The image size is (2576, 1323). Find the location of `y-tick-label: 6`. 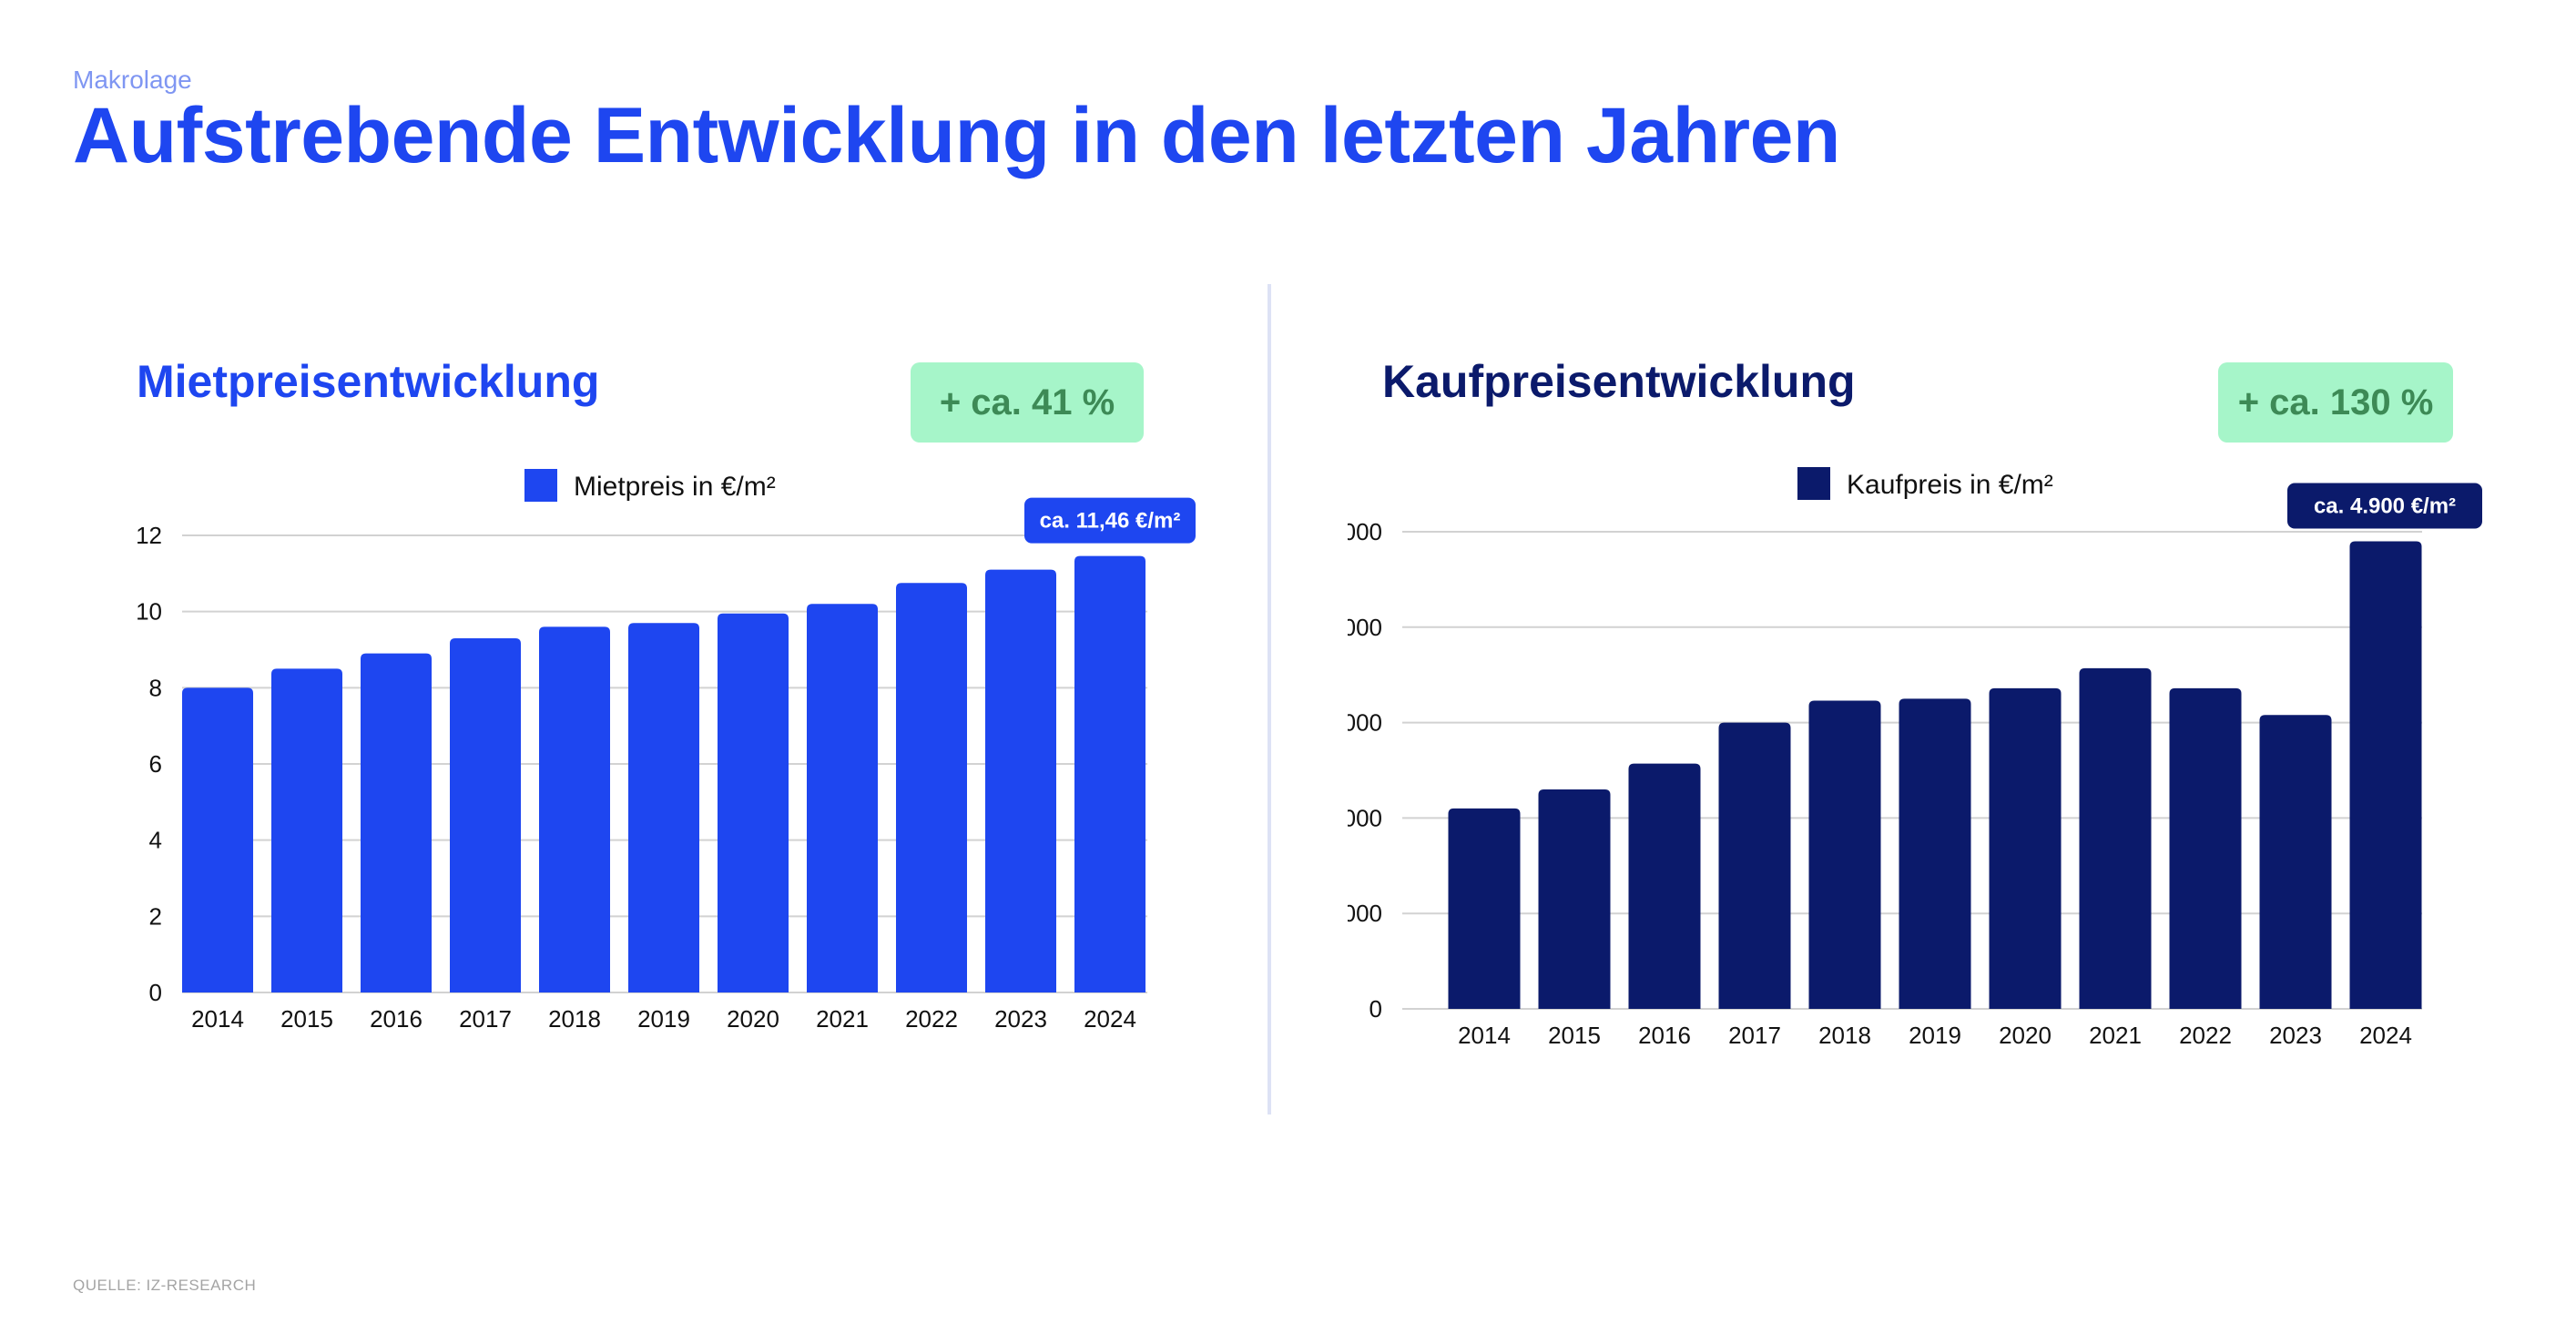

y-tick-label: 6 is located at coordinates (155, 764).